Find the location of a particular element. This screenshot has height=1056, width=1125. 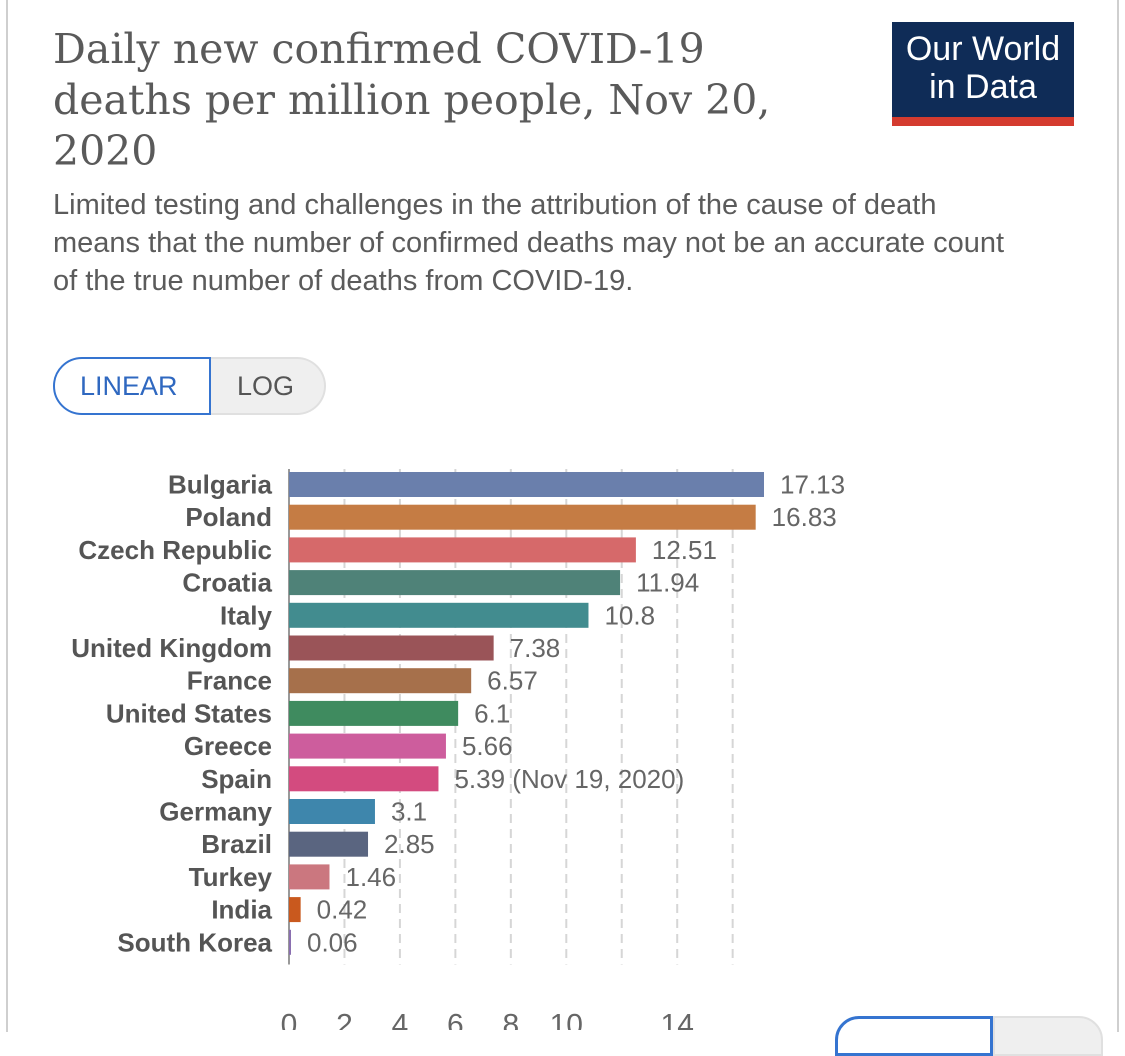

owid-logo: Our World in Data is located at coordinates (983, 74).